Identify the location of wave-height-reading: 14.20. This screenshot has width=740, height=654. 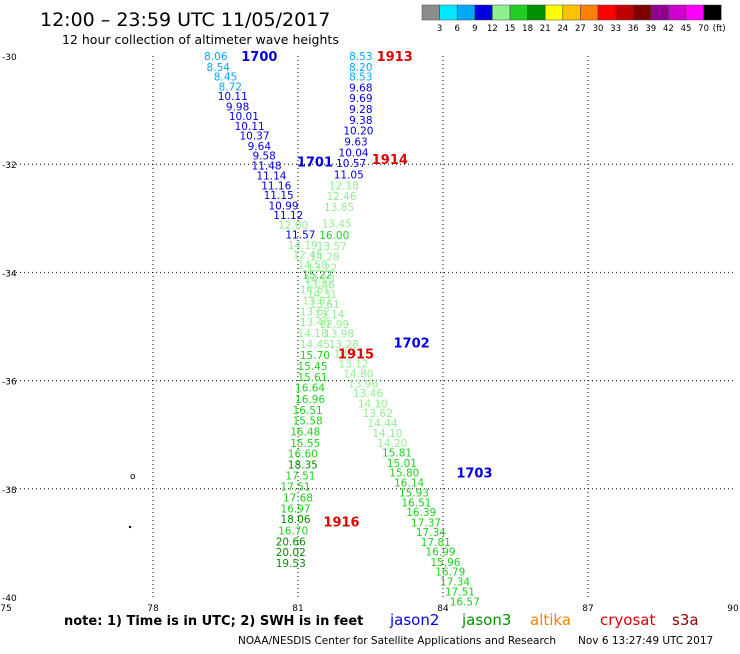
(392, 444).